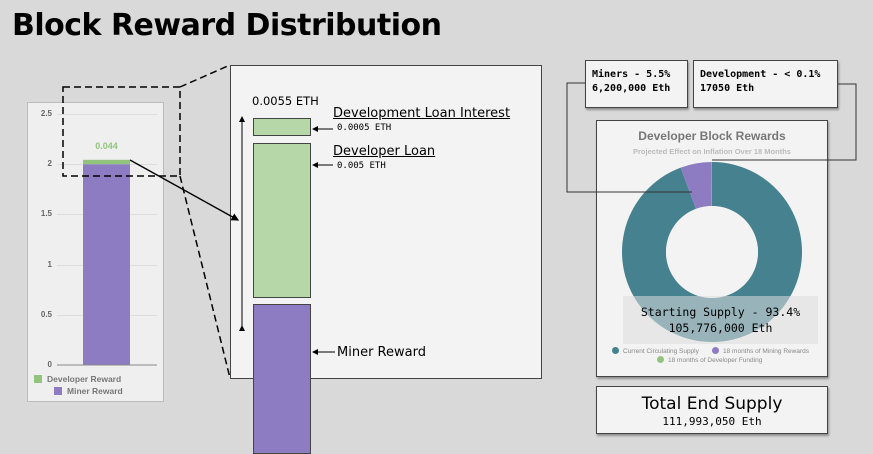 The image size is (873, 454). Describe the element at coordinates (712, 136) in the screenshot. I see `donut-title: Developer Block Rewards` at that location.